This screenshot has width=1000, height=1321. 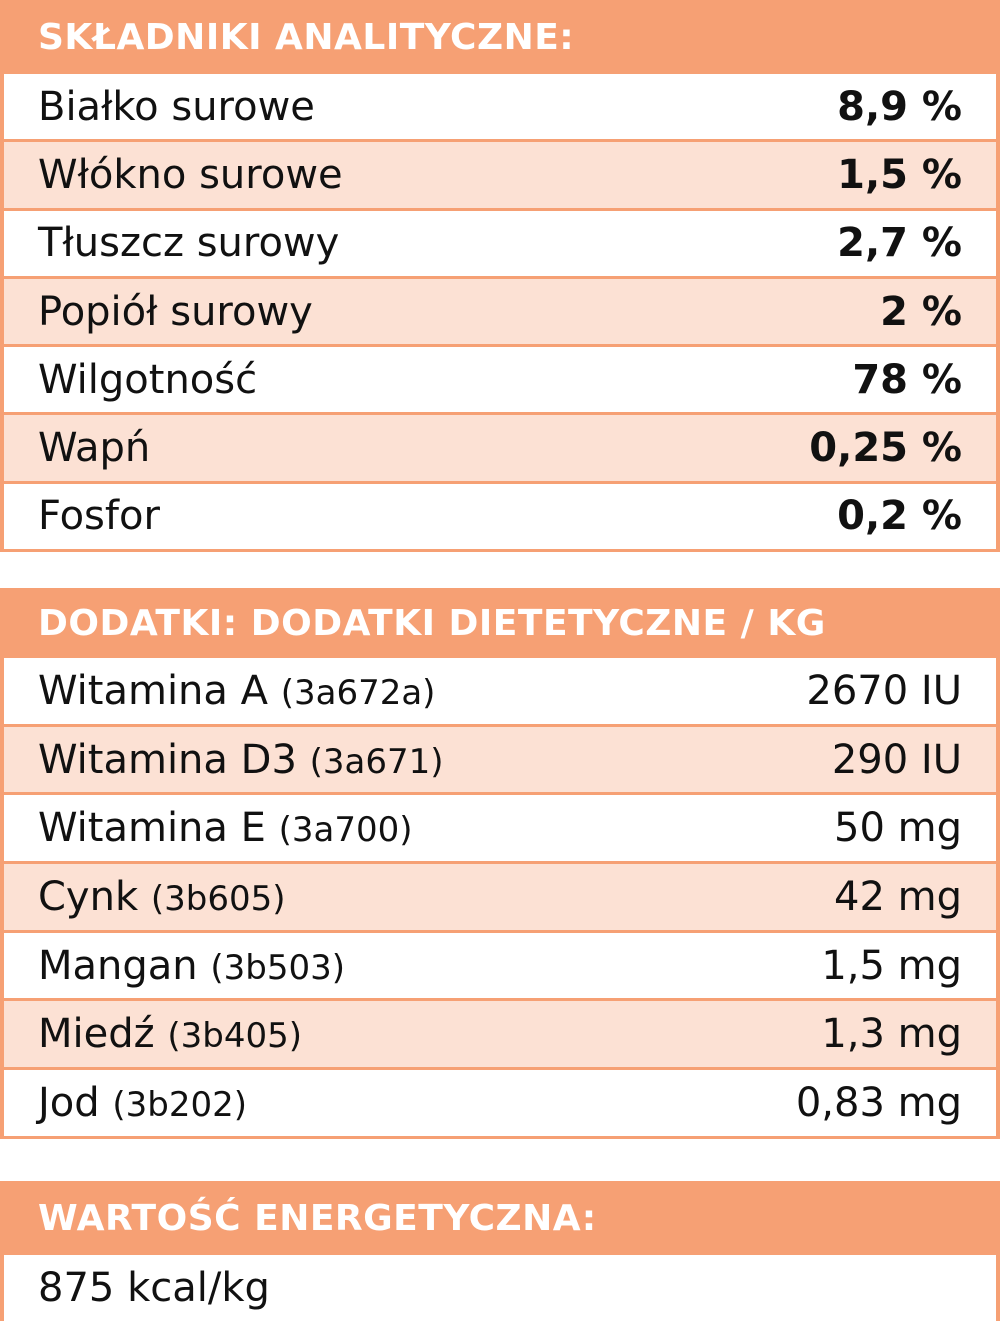 I want to click on row-label: Witamina D3, so click(x=167, y=759).